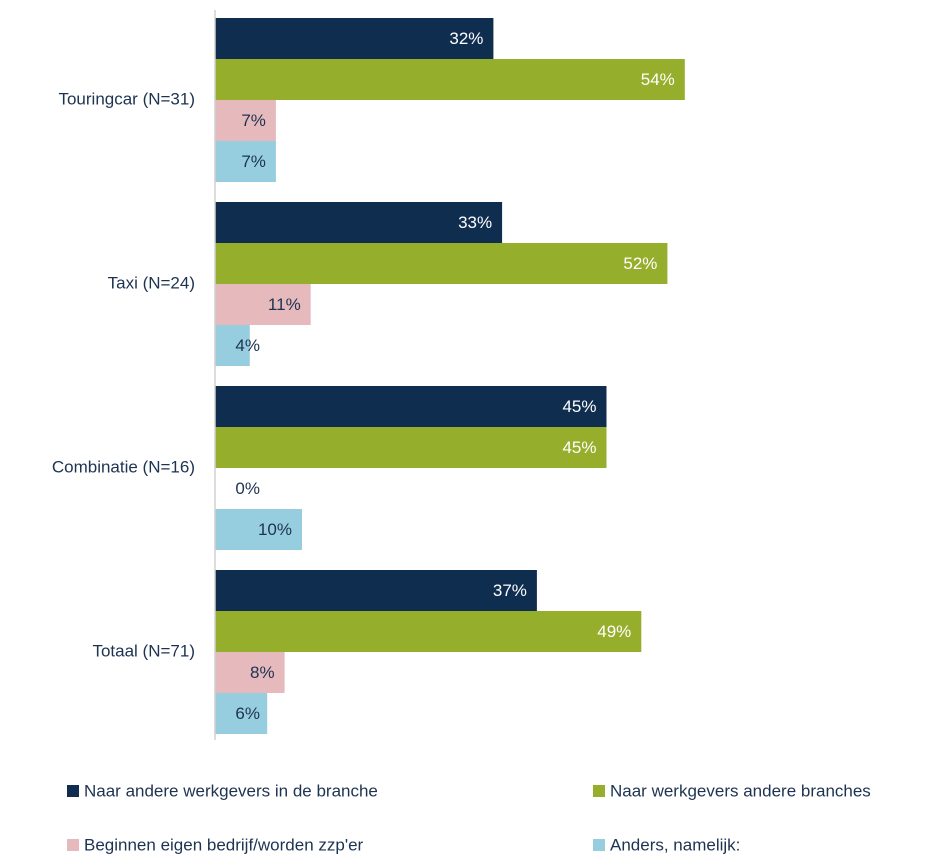 The image size is (947, 855). I want to click on value-label: 52%, so click(640, 263).